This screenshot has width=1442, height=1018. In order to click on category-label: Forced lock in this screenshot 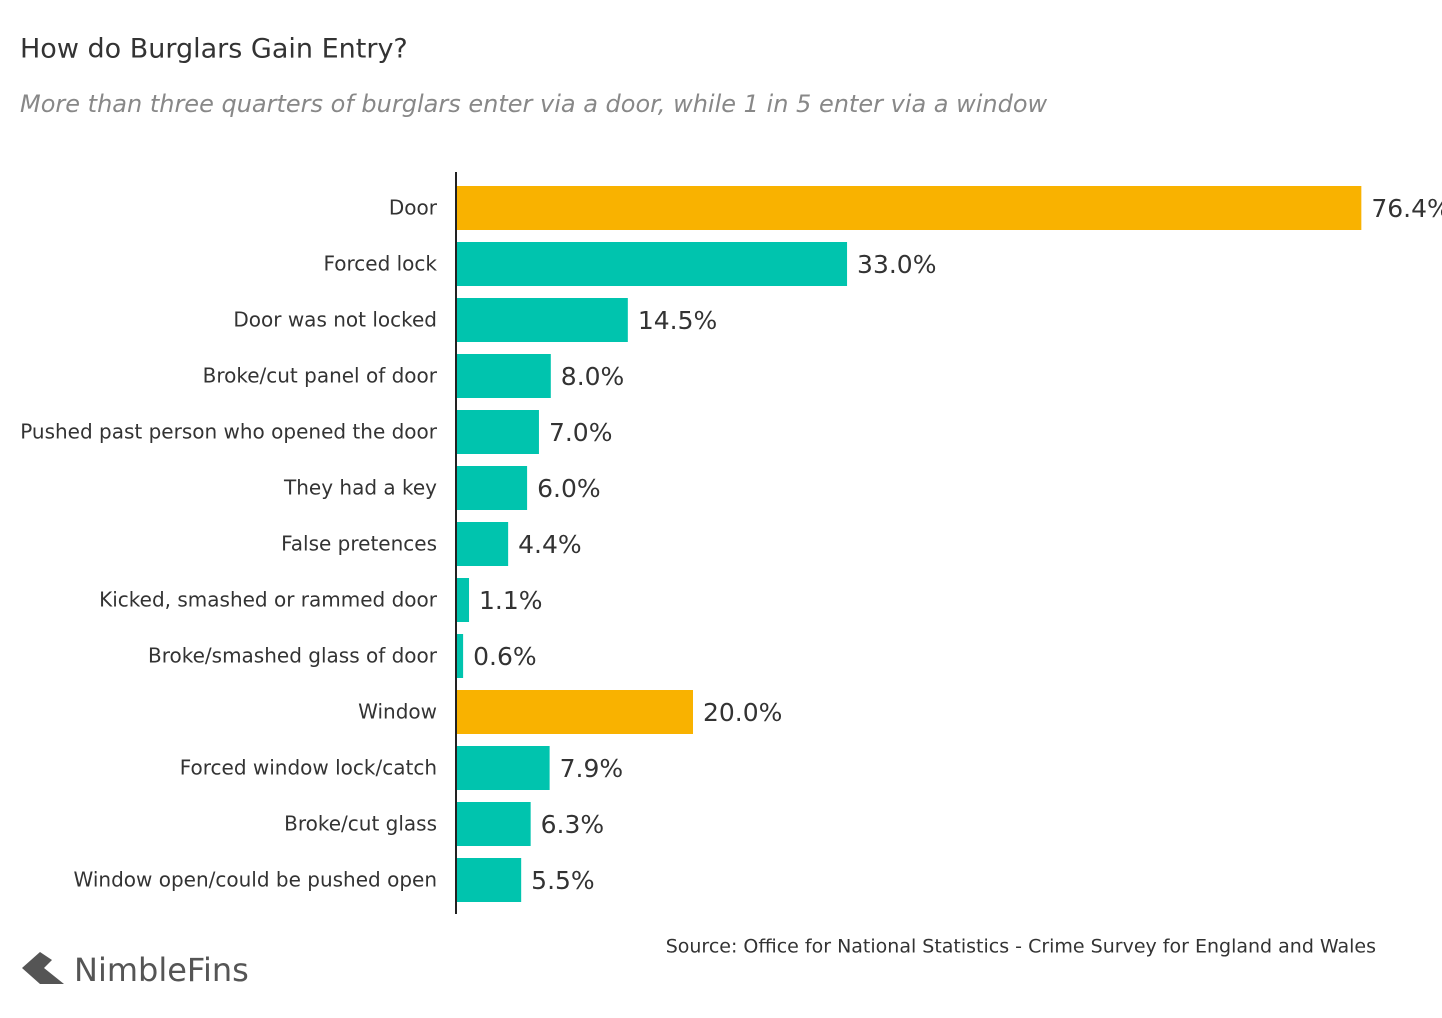, I will do `click(380, 264)`.